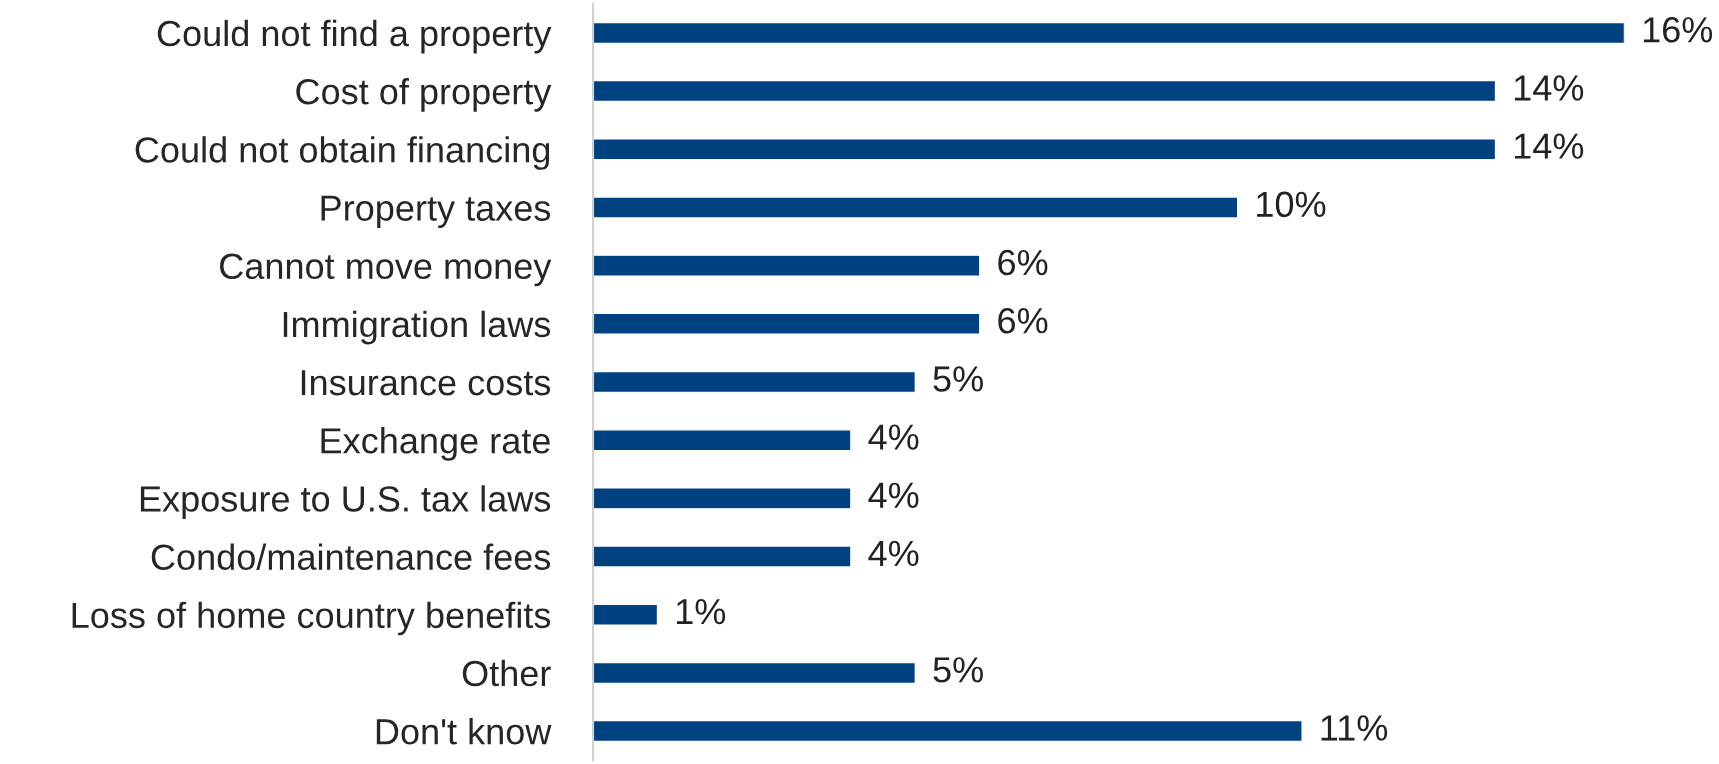 The image size is (1719, 764). I want to click on y-tick-label: Insurance costs, so click(426, 383).